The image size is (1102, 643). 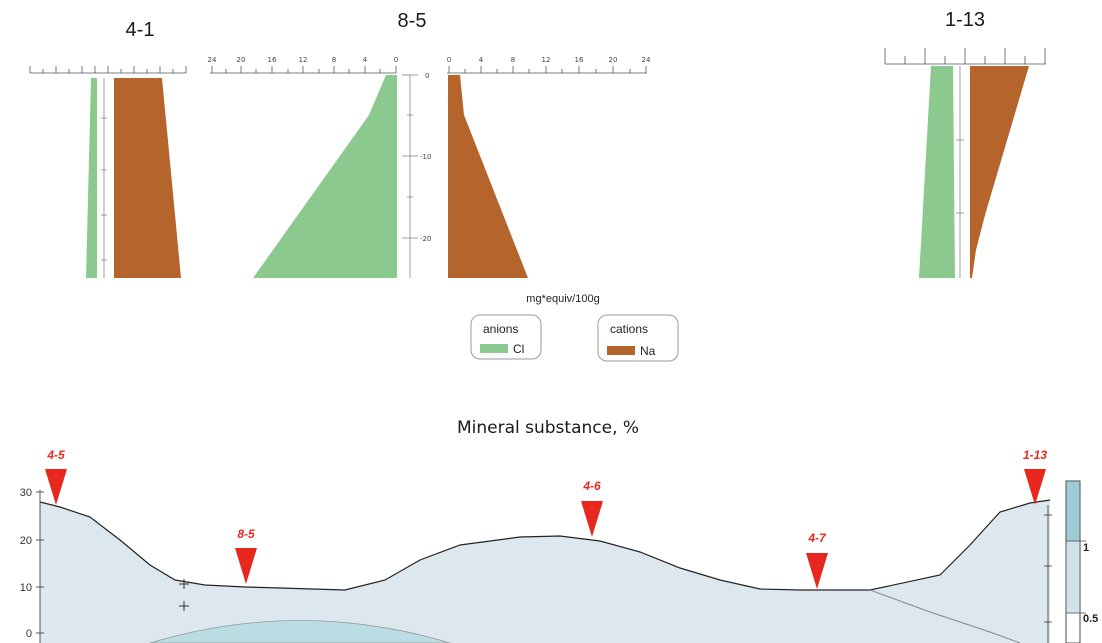 I want to click on well-marker: 4-7, so click(x=817, y=560).